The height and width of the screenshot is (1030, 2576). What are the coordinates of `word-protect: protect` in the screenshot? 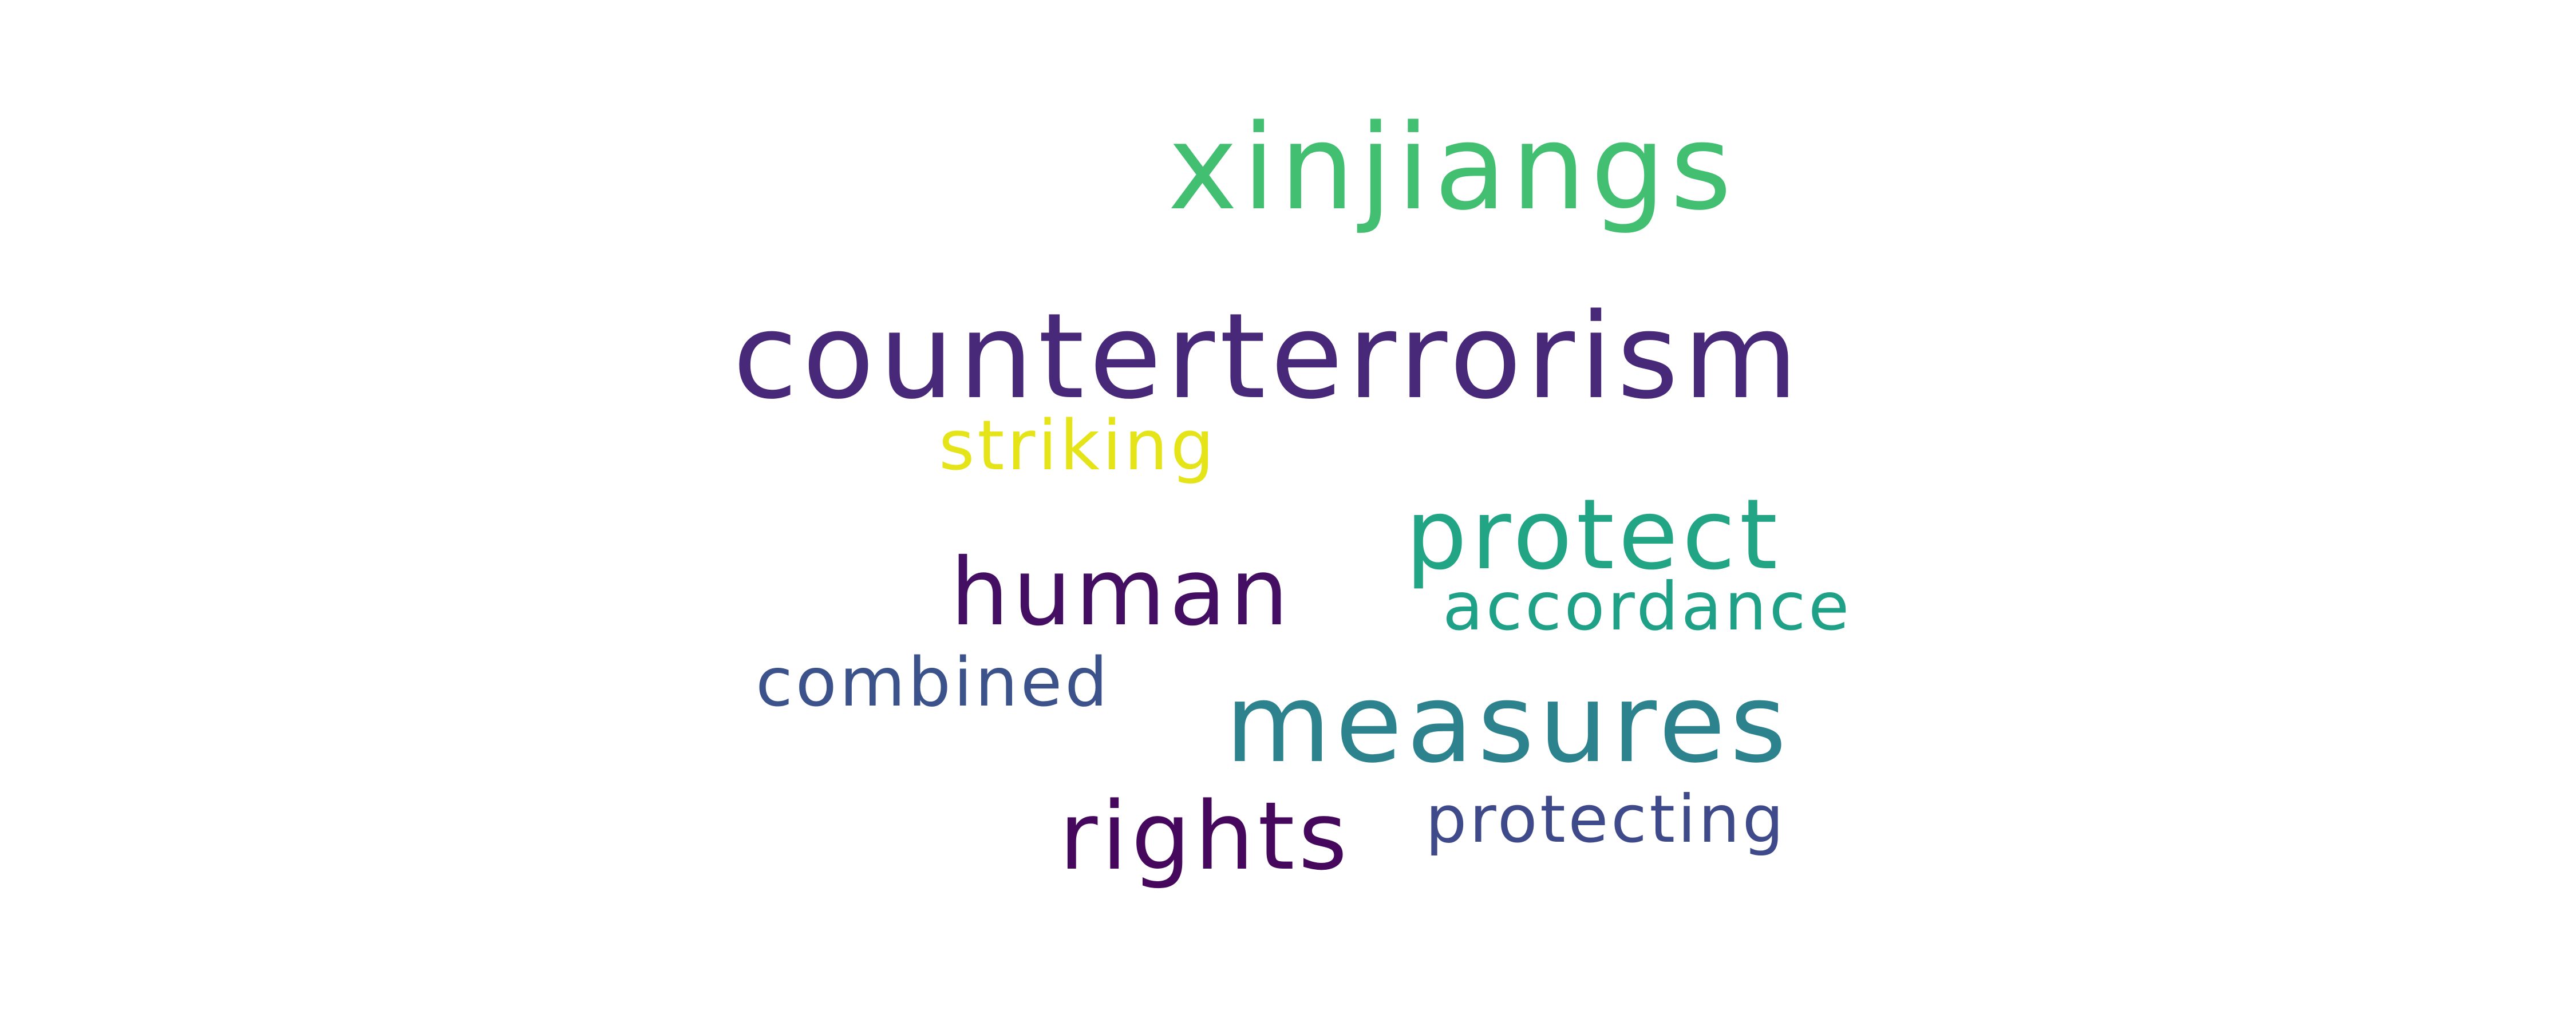 It's located at (1593, 535).